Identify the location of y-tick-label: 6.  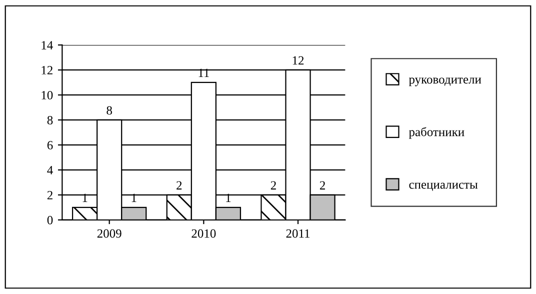
(50, 145).